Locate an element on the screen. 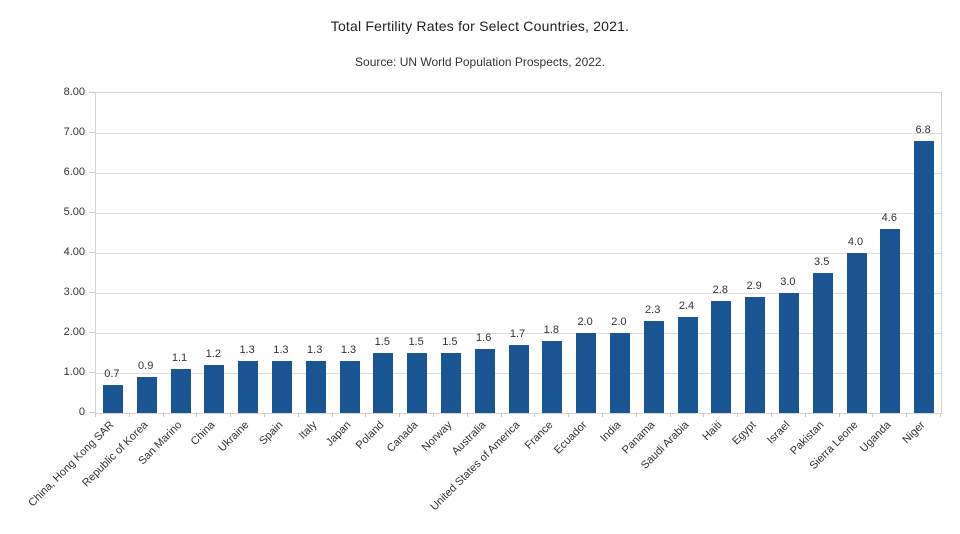 The height and width of the screenshot is (534, 960). bar-pakistan is located at coordinates (822, 343).